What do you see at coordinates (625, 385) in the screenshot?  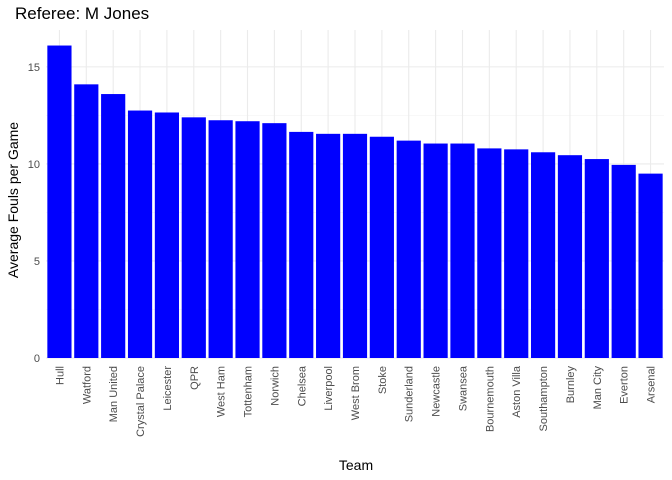 I see `x-tick-label: Everton` at bounding box center [625, 385].